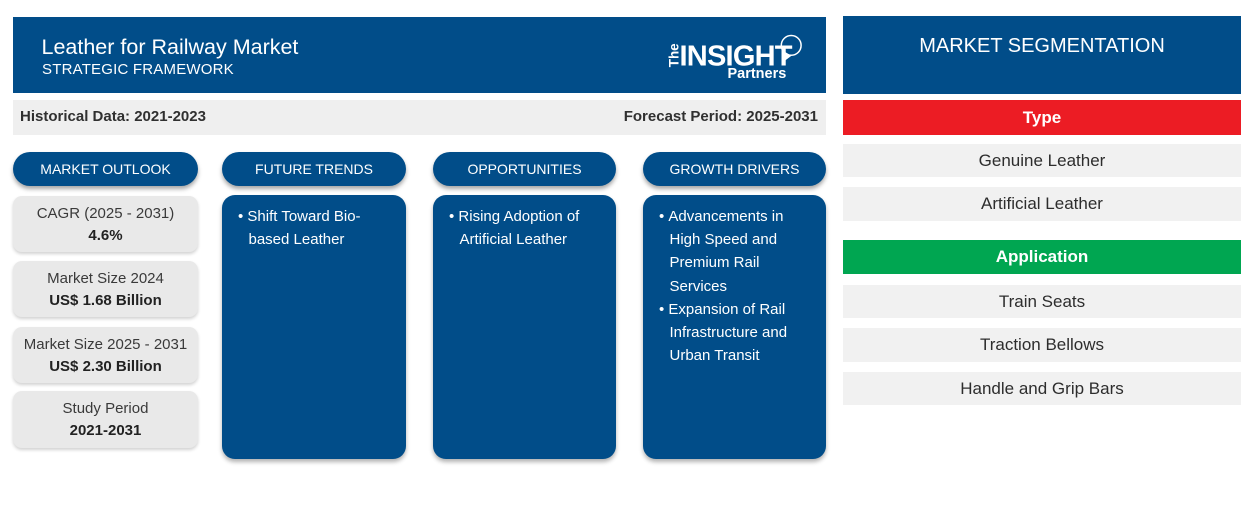 This screenshot has height=530, width=1254. Describe the element at coordinates (756, 74) in the screenshot. I see `svg-text: Partners` at that location.